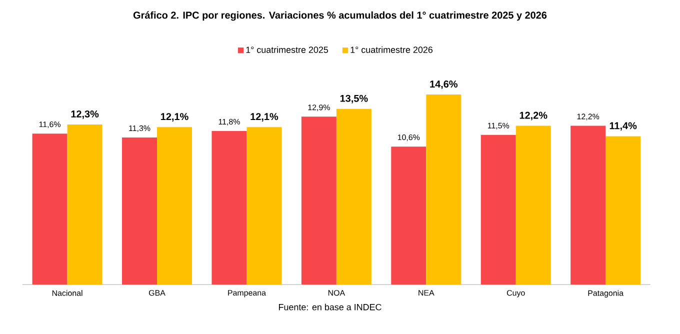  Describe the element at coordinates (330, 307) in the screenshot. I see `source-note: Fuente: en base a INDEC` at that location.